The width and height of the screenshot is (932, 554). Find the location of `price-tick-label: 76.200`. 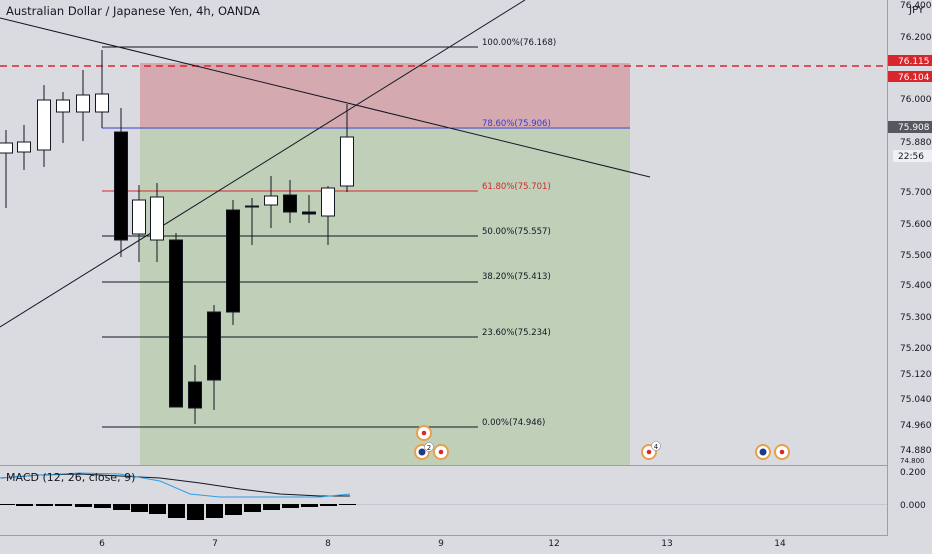

price-tick-label: 76.200 is located at coordinates (916, 38).